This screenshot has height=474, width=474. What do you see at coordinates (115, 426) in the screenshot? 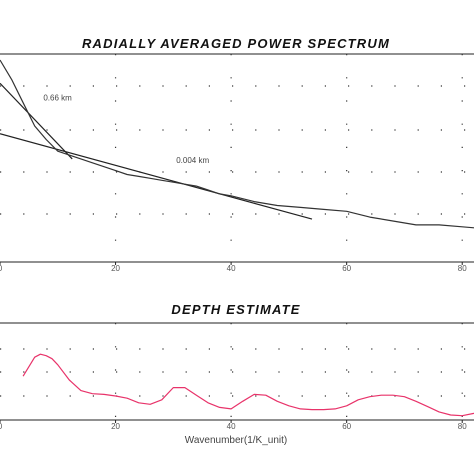
I see `depth-tick-label-1: 20` at bounding box center [115, 426].